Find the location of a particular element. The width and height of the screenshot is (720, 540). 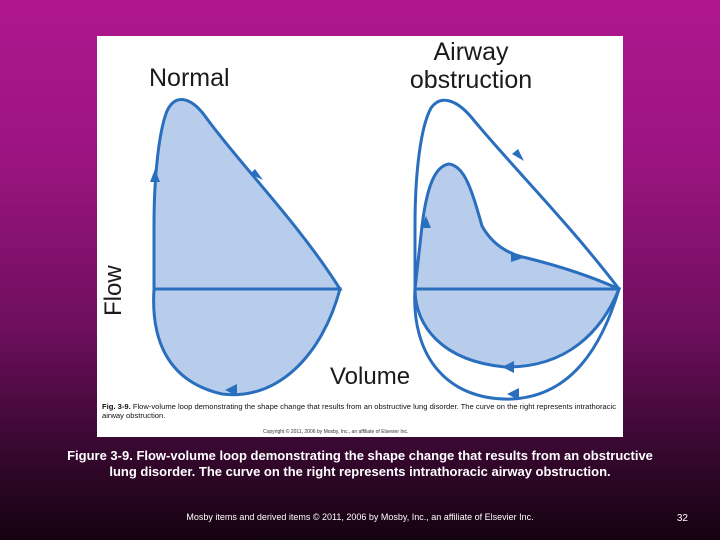

normal-inspiratory-area is located at coordinates (247, 342).